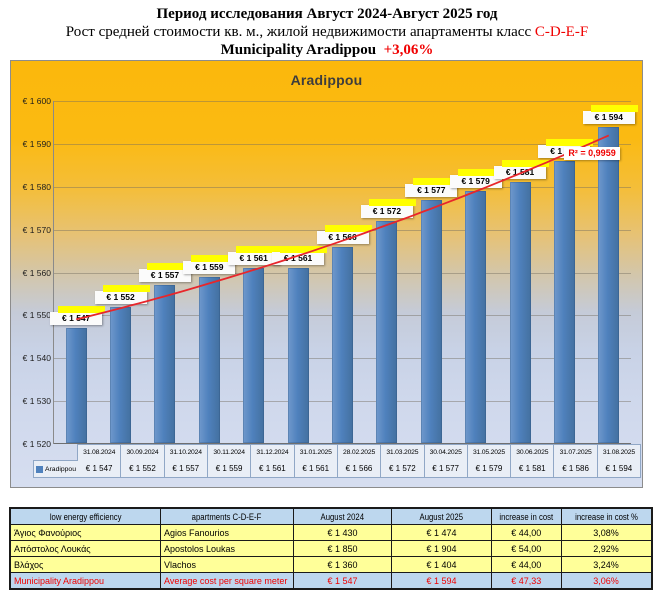  I want to click on y-axis-label: € 1 560, so click(36, 272).